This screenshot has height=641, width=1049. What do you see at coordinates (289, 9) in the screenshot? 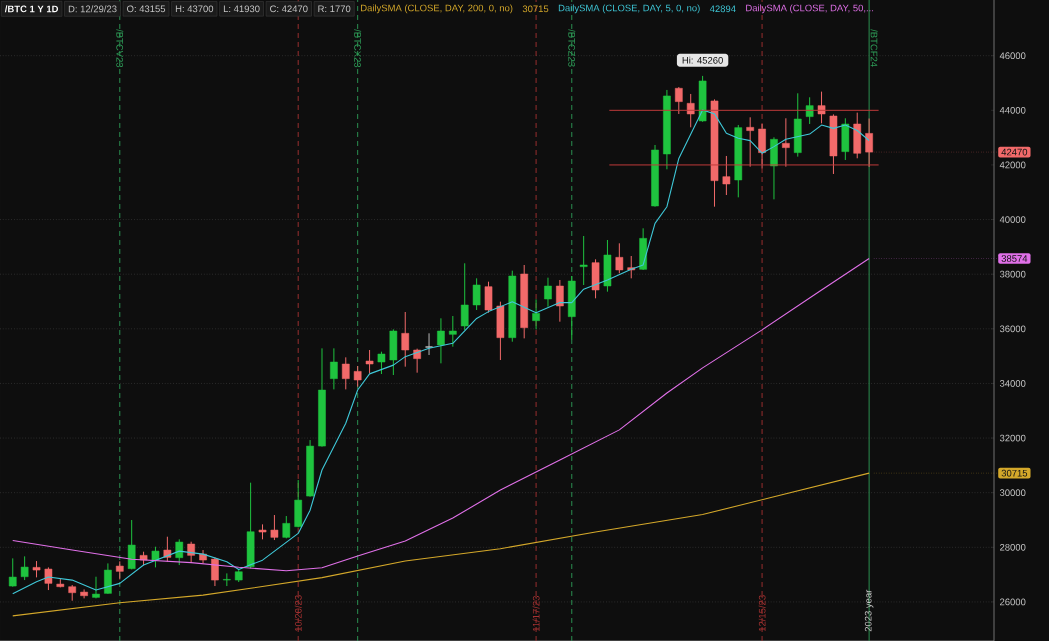
I see `annotation: C: 42470` at bounding box center [289, 9].